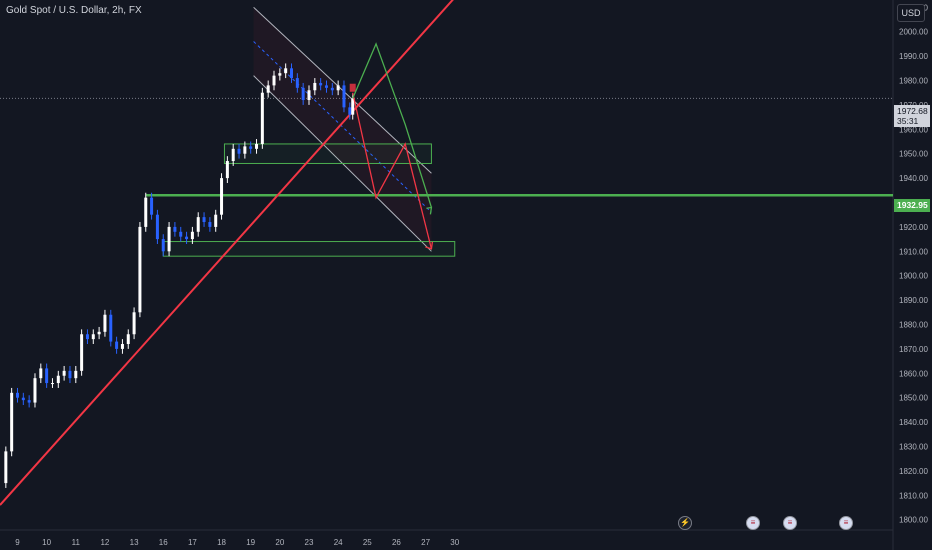  What do you see at coordinates (352, 87) in the screenshot?
I see `last-candle-marker` at bounding box center [352, 87].